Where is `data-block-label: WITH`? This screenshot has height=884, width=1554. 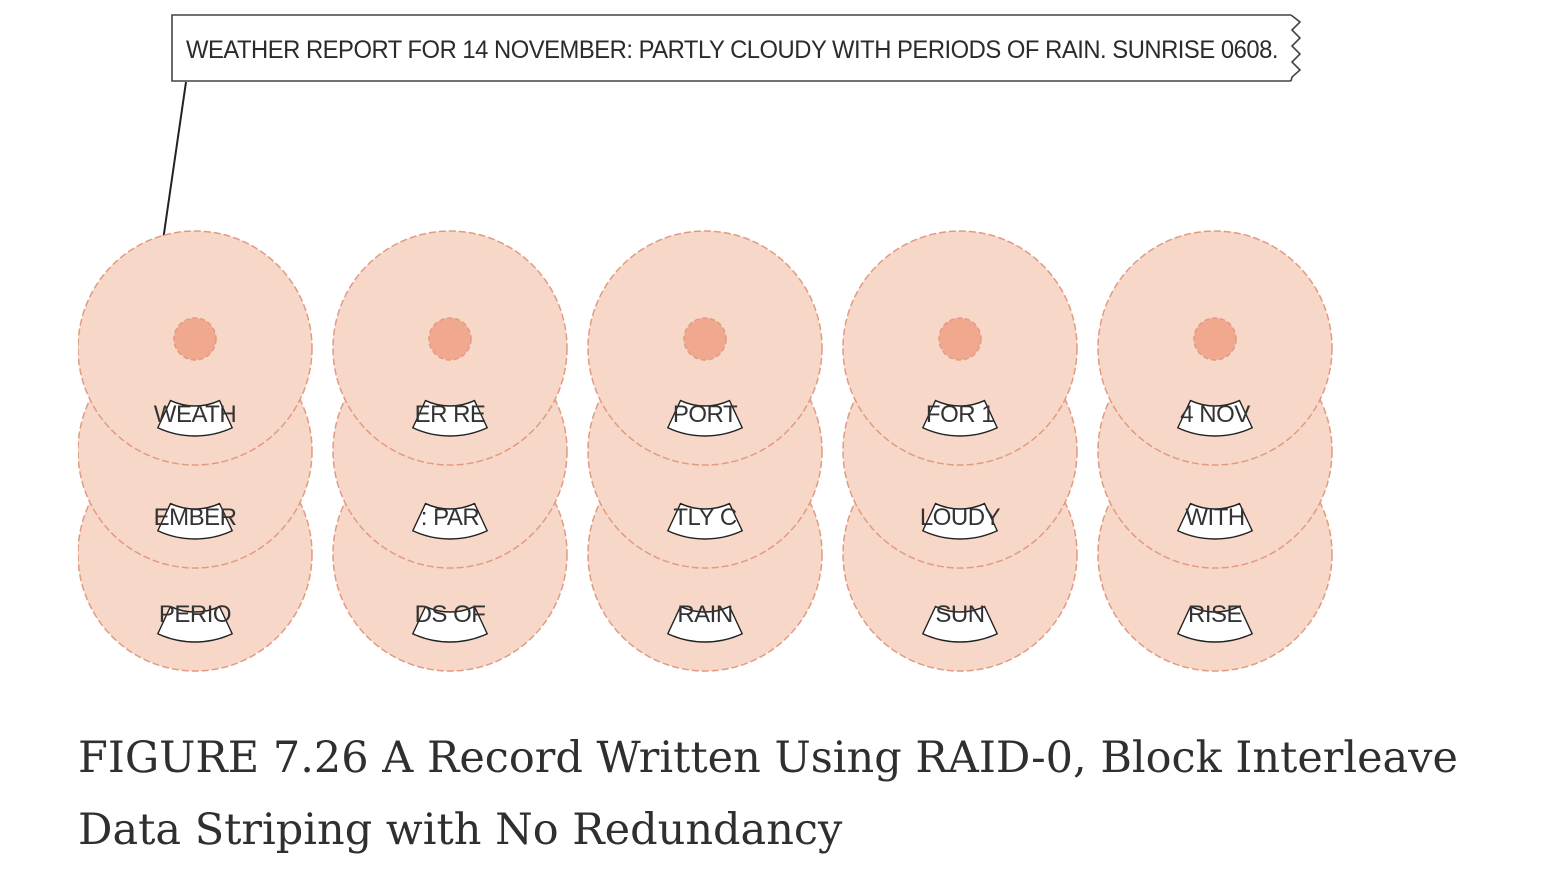 data-block-label: WITH is located at coordinates (1214, 517).